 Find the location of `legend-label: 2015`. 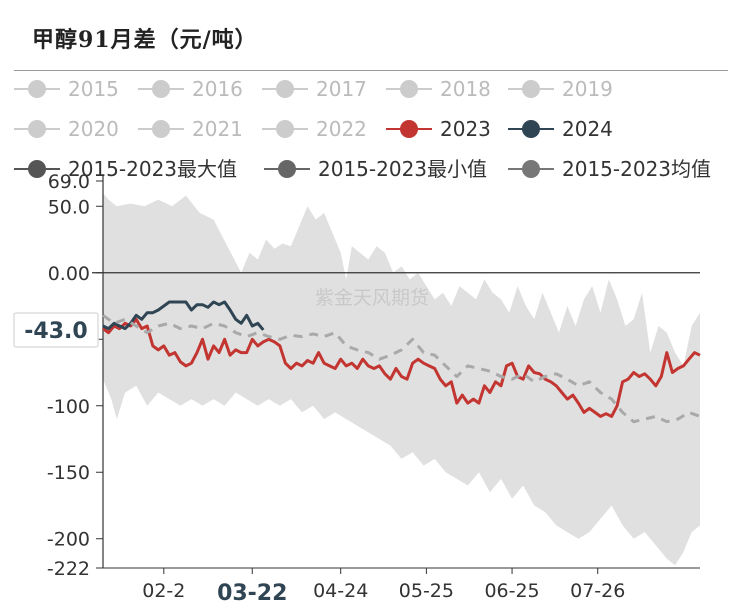

legend-label: 2015 is located at coordinates (93, 89).